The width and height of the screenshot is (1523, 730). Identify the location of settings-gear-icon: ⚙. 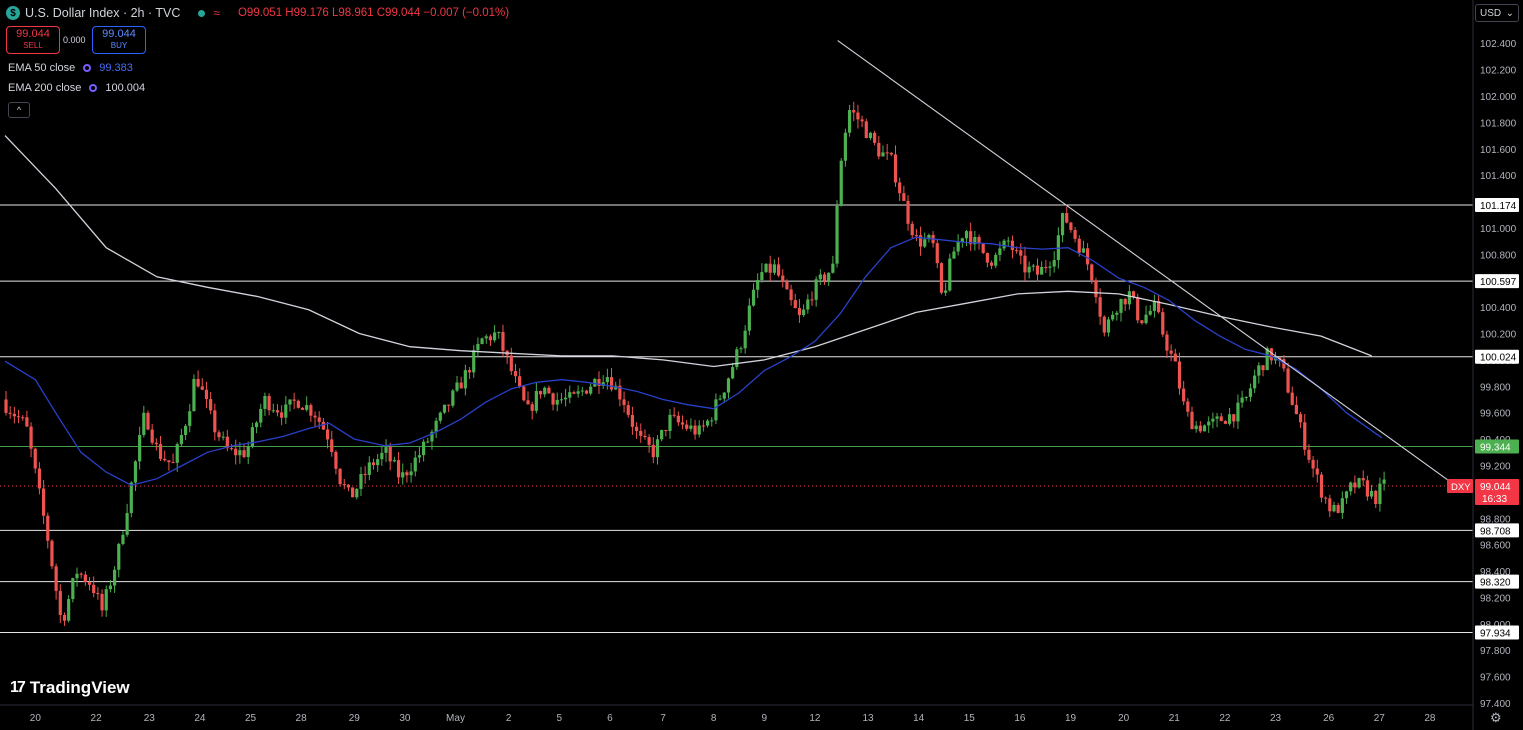
(1496, 717).